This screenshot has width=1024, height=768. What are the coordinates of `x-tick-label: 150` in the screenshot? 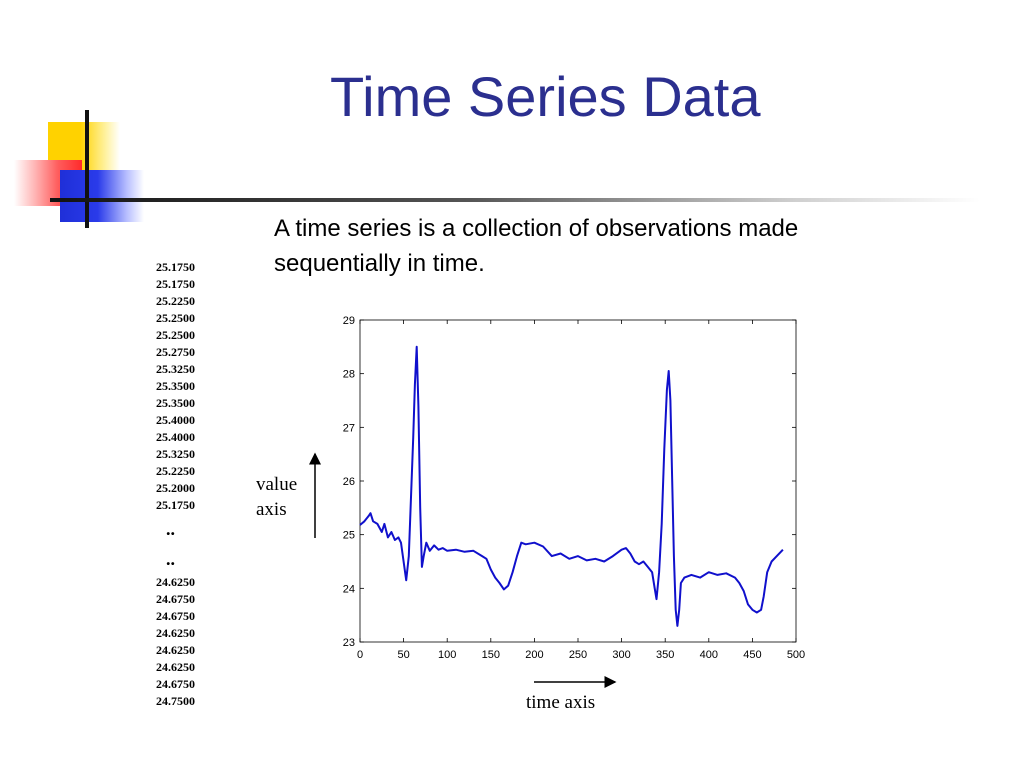 It's located at (491, 655).